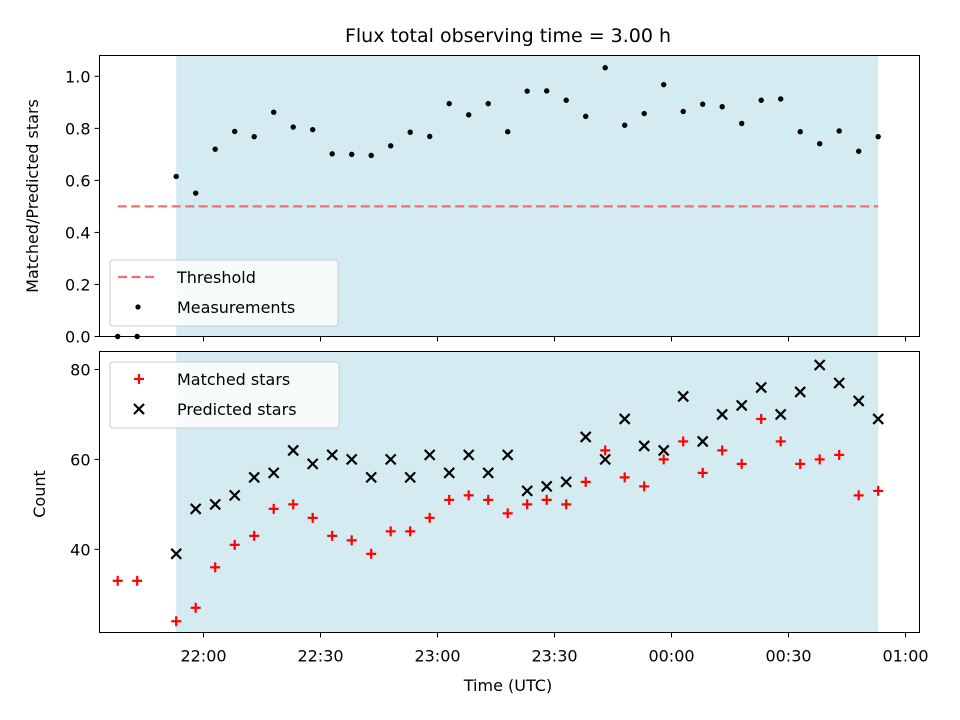 Image resolution: width=960 pixels, height=720 pixels. What do you see at coordinates (671, 656) in the screenshot?
I see `x-tick-label: 00:00` at bounding box center [671, 656].